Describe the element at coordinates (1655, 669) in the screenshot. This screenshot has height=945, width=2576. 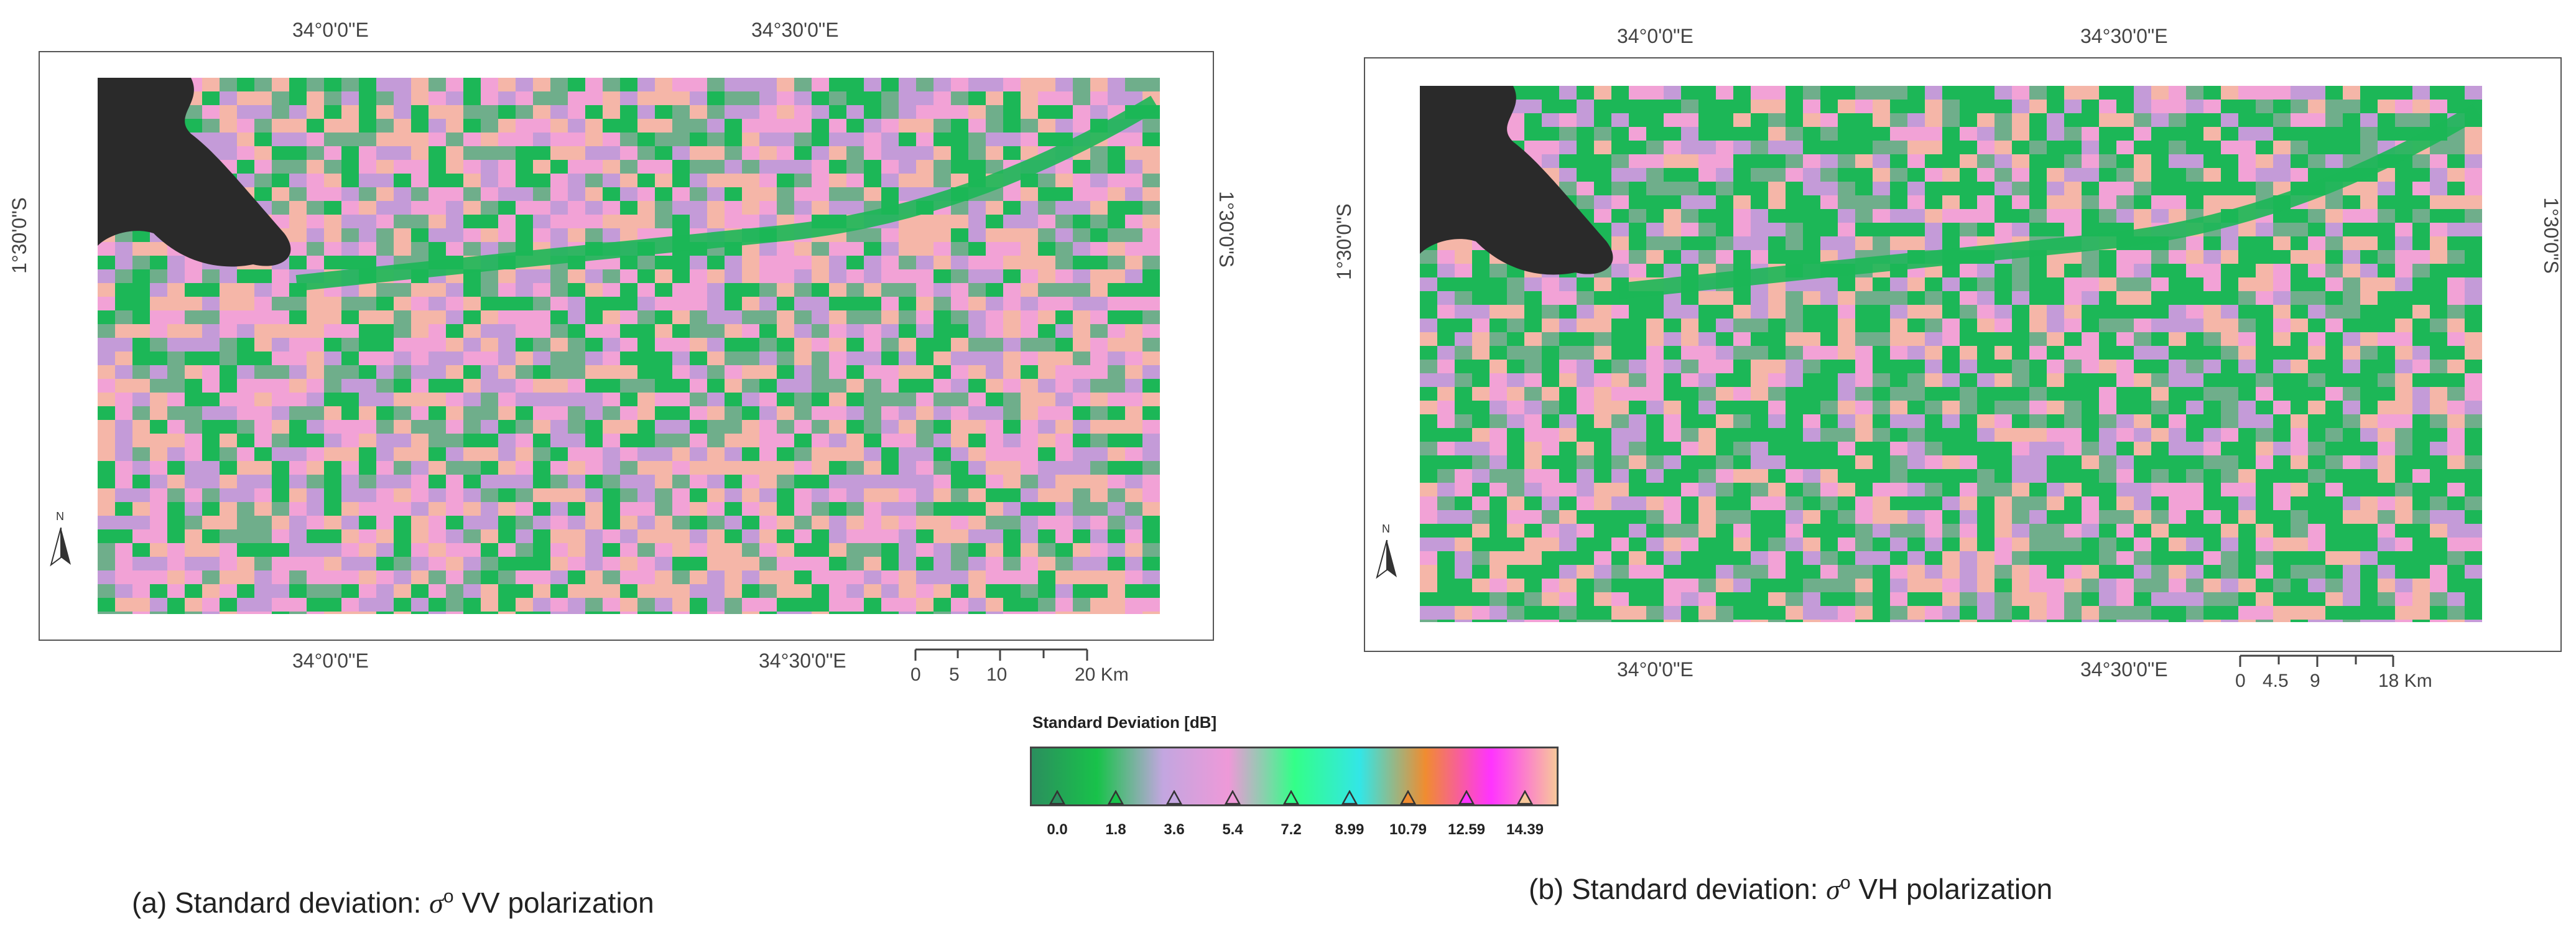
I see `bottom-lon-label-b-1: 34°0'0"E` at that location.